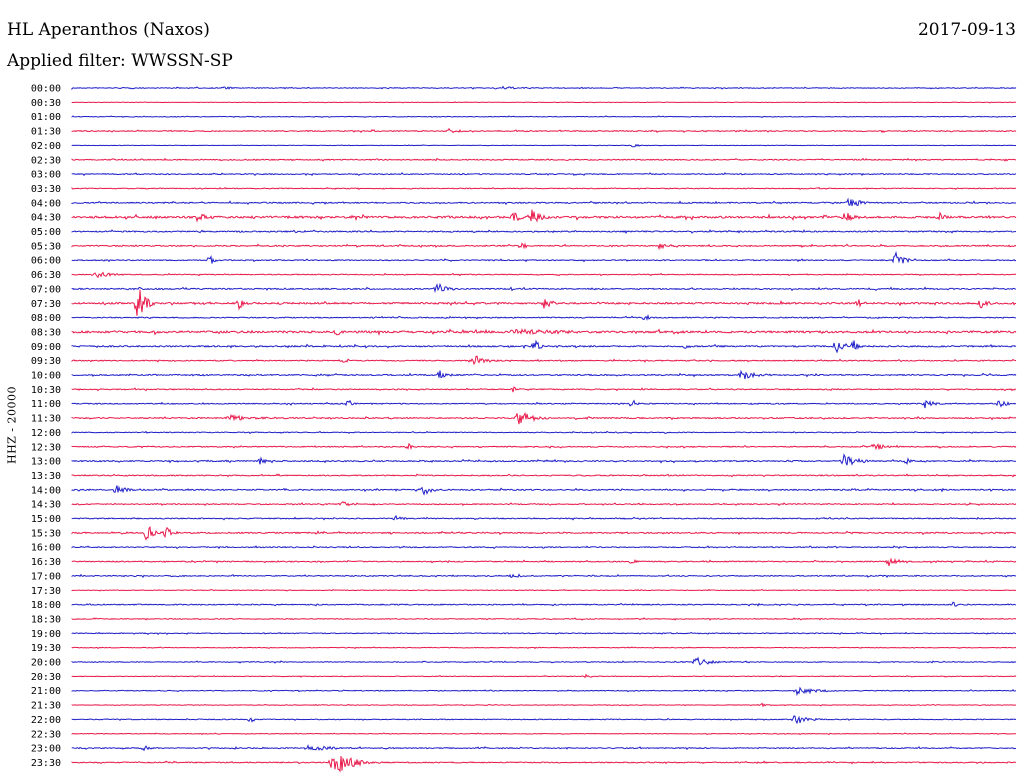 Image resolution: width=1024 pixels, height=780 pixels. What do you see at coordinates (46, 232) in the screenshot?
I see `row-label: 05:00` at bounding box center [46, 232].